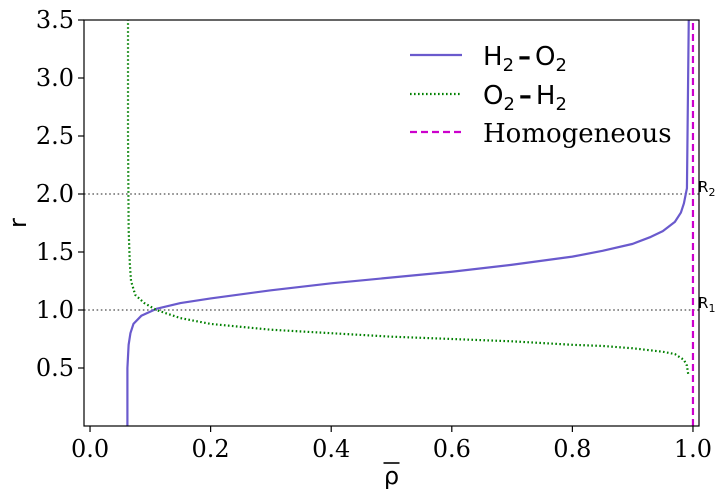 The width and height of the screenshot is (719, 491). Describe the element at coordinates (55, 194) in the screenshot. I see `y-tick-label: 2.0` at that location.